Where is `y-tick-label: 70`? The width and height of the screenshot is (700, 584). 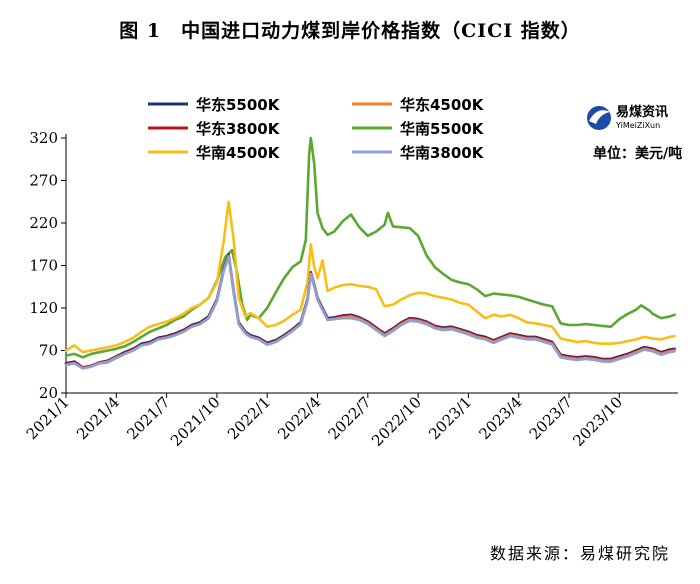 y-tick-label: 70 is located at coordinates (48, 351).